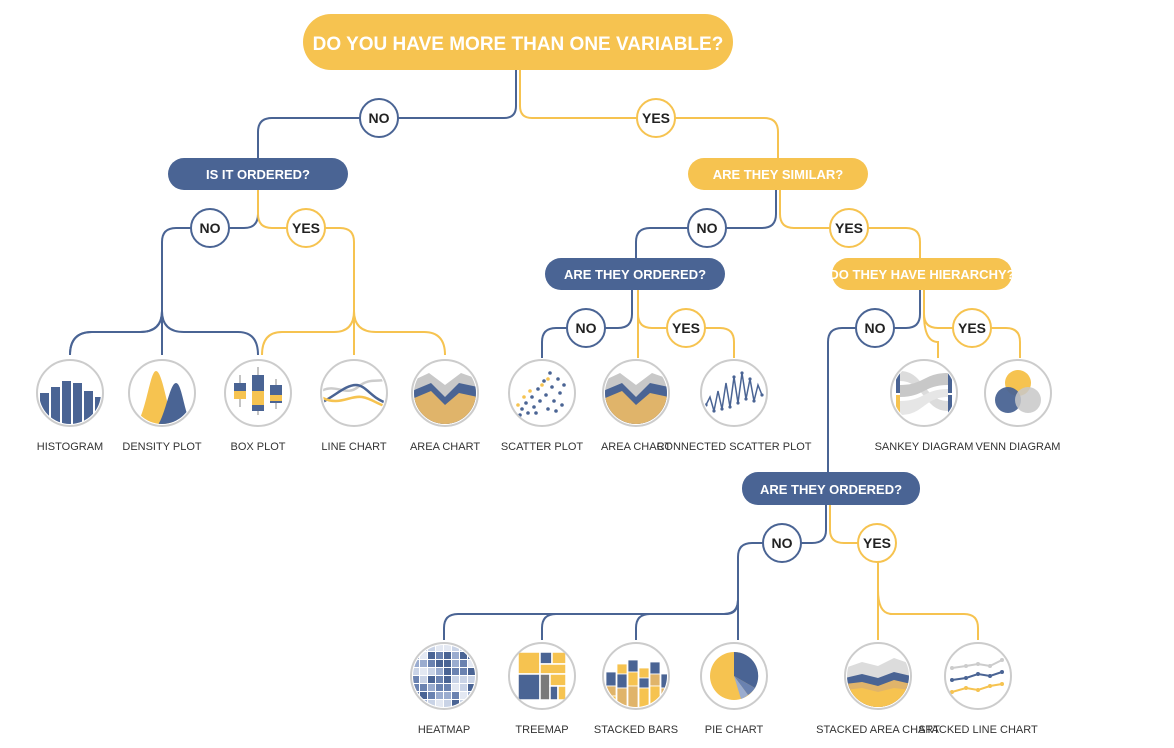 This screenshot has width=1174, height=748. What do you see at coordinates (353, 447) in the screenshot?
I see `line-chart-label: LINE CHART` at bounding box center [353, 447].